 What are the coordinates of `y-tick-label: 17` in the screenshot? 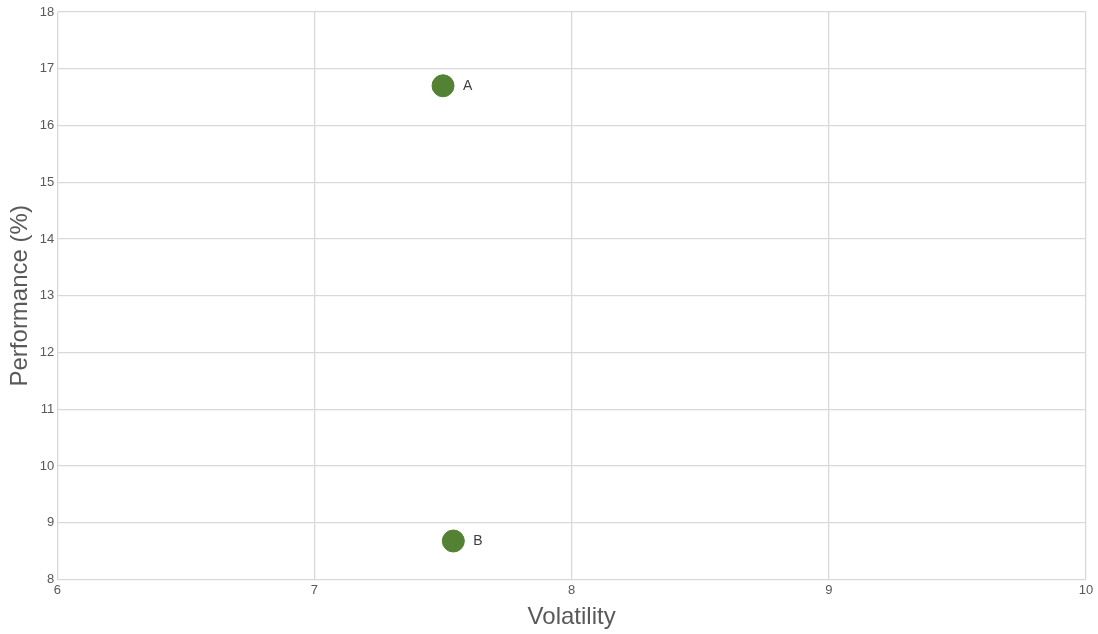 It's located at (47, 68).